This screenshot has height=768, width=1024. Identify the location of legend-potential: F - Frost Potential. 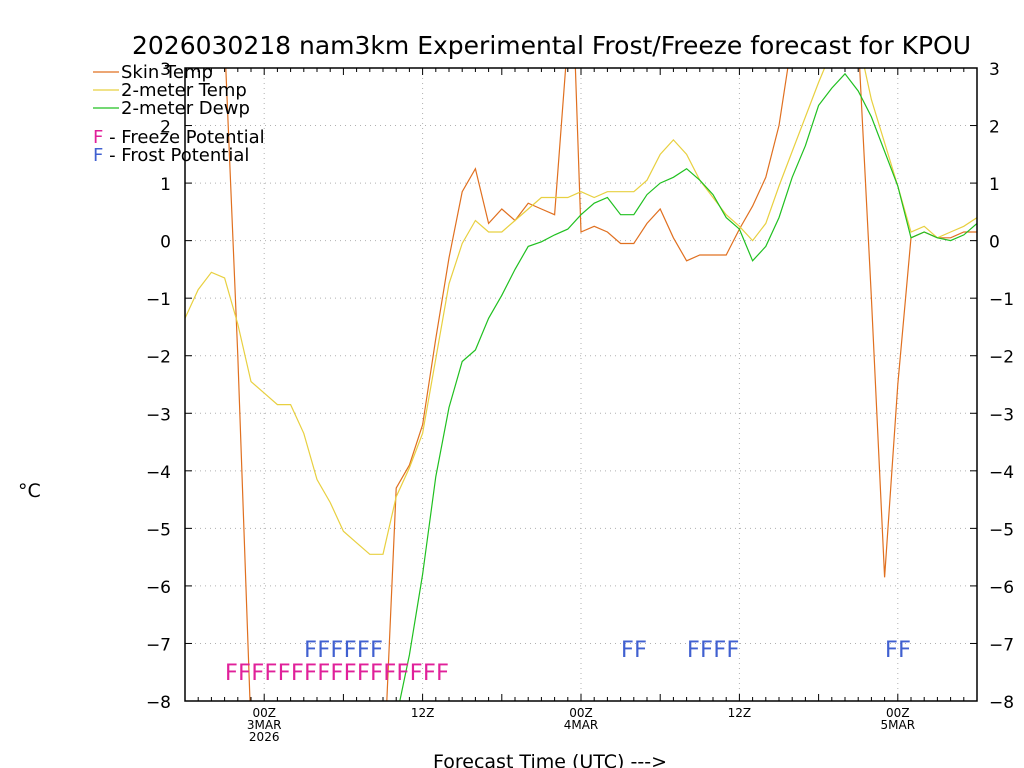
(171, 155).